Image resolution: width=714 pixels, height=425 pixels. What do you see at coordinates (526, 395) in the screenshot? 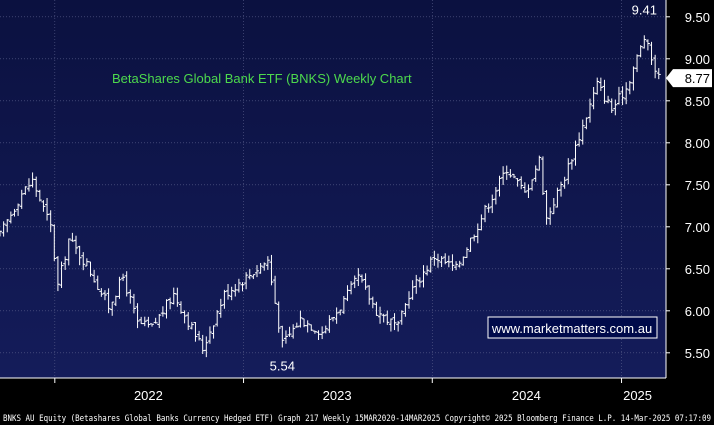
I see `x-tick-label: 2024` at bounding box center [526, 395].